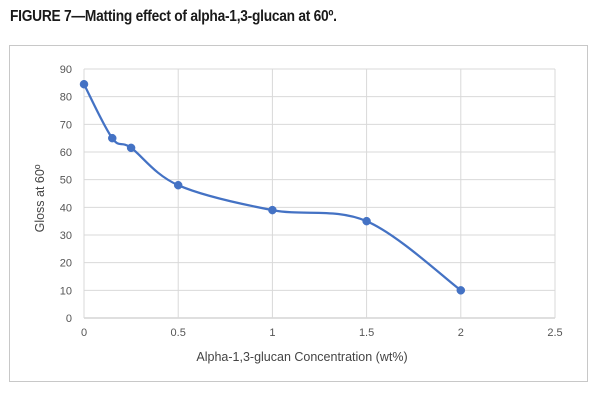  I want to click on y-tick-label: 10, so click(66, 291).